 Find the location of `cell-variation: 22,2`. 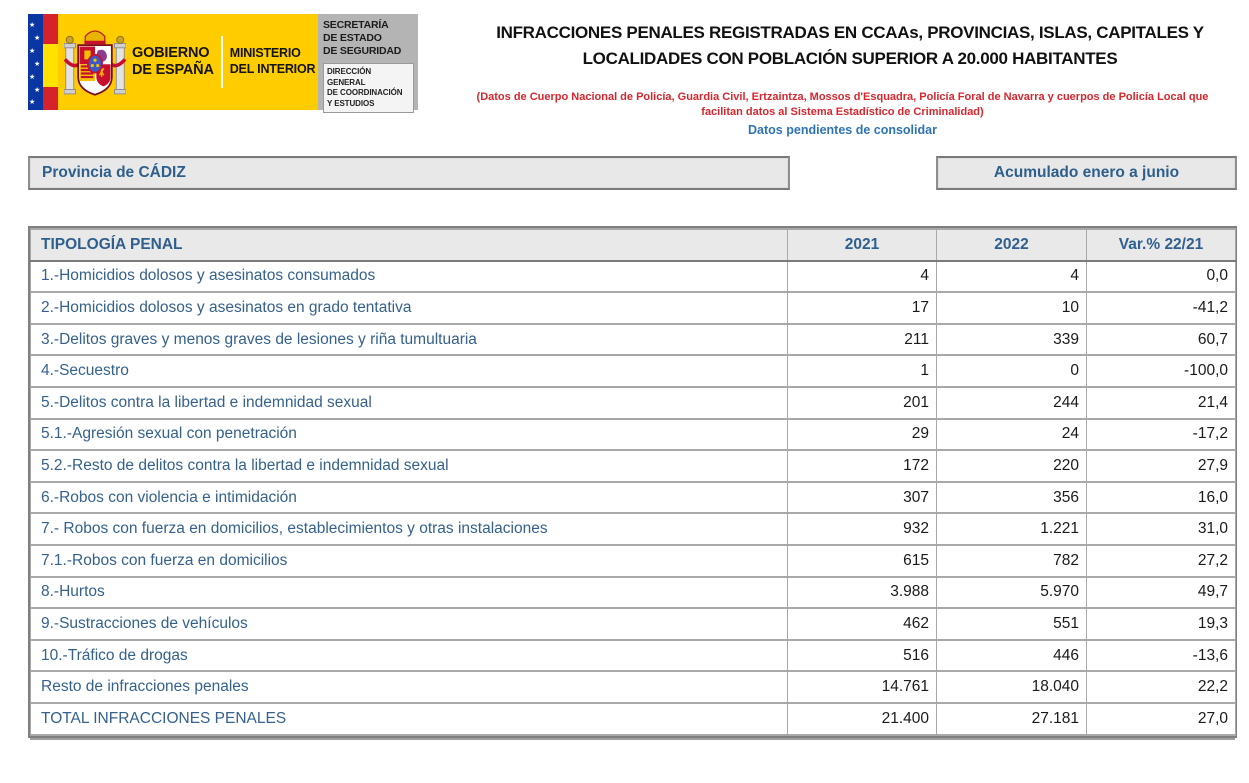

cell-variation: 22,2 is located at coordinates (1161, 687).